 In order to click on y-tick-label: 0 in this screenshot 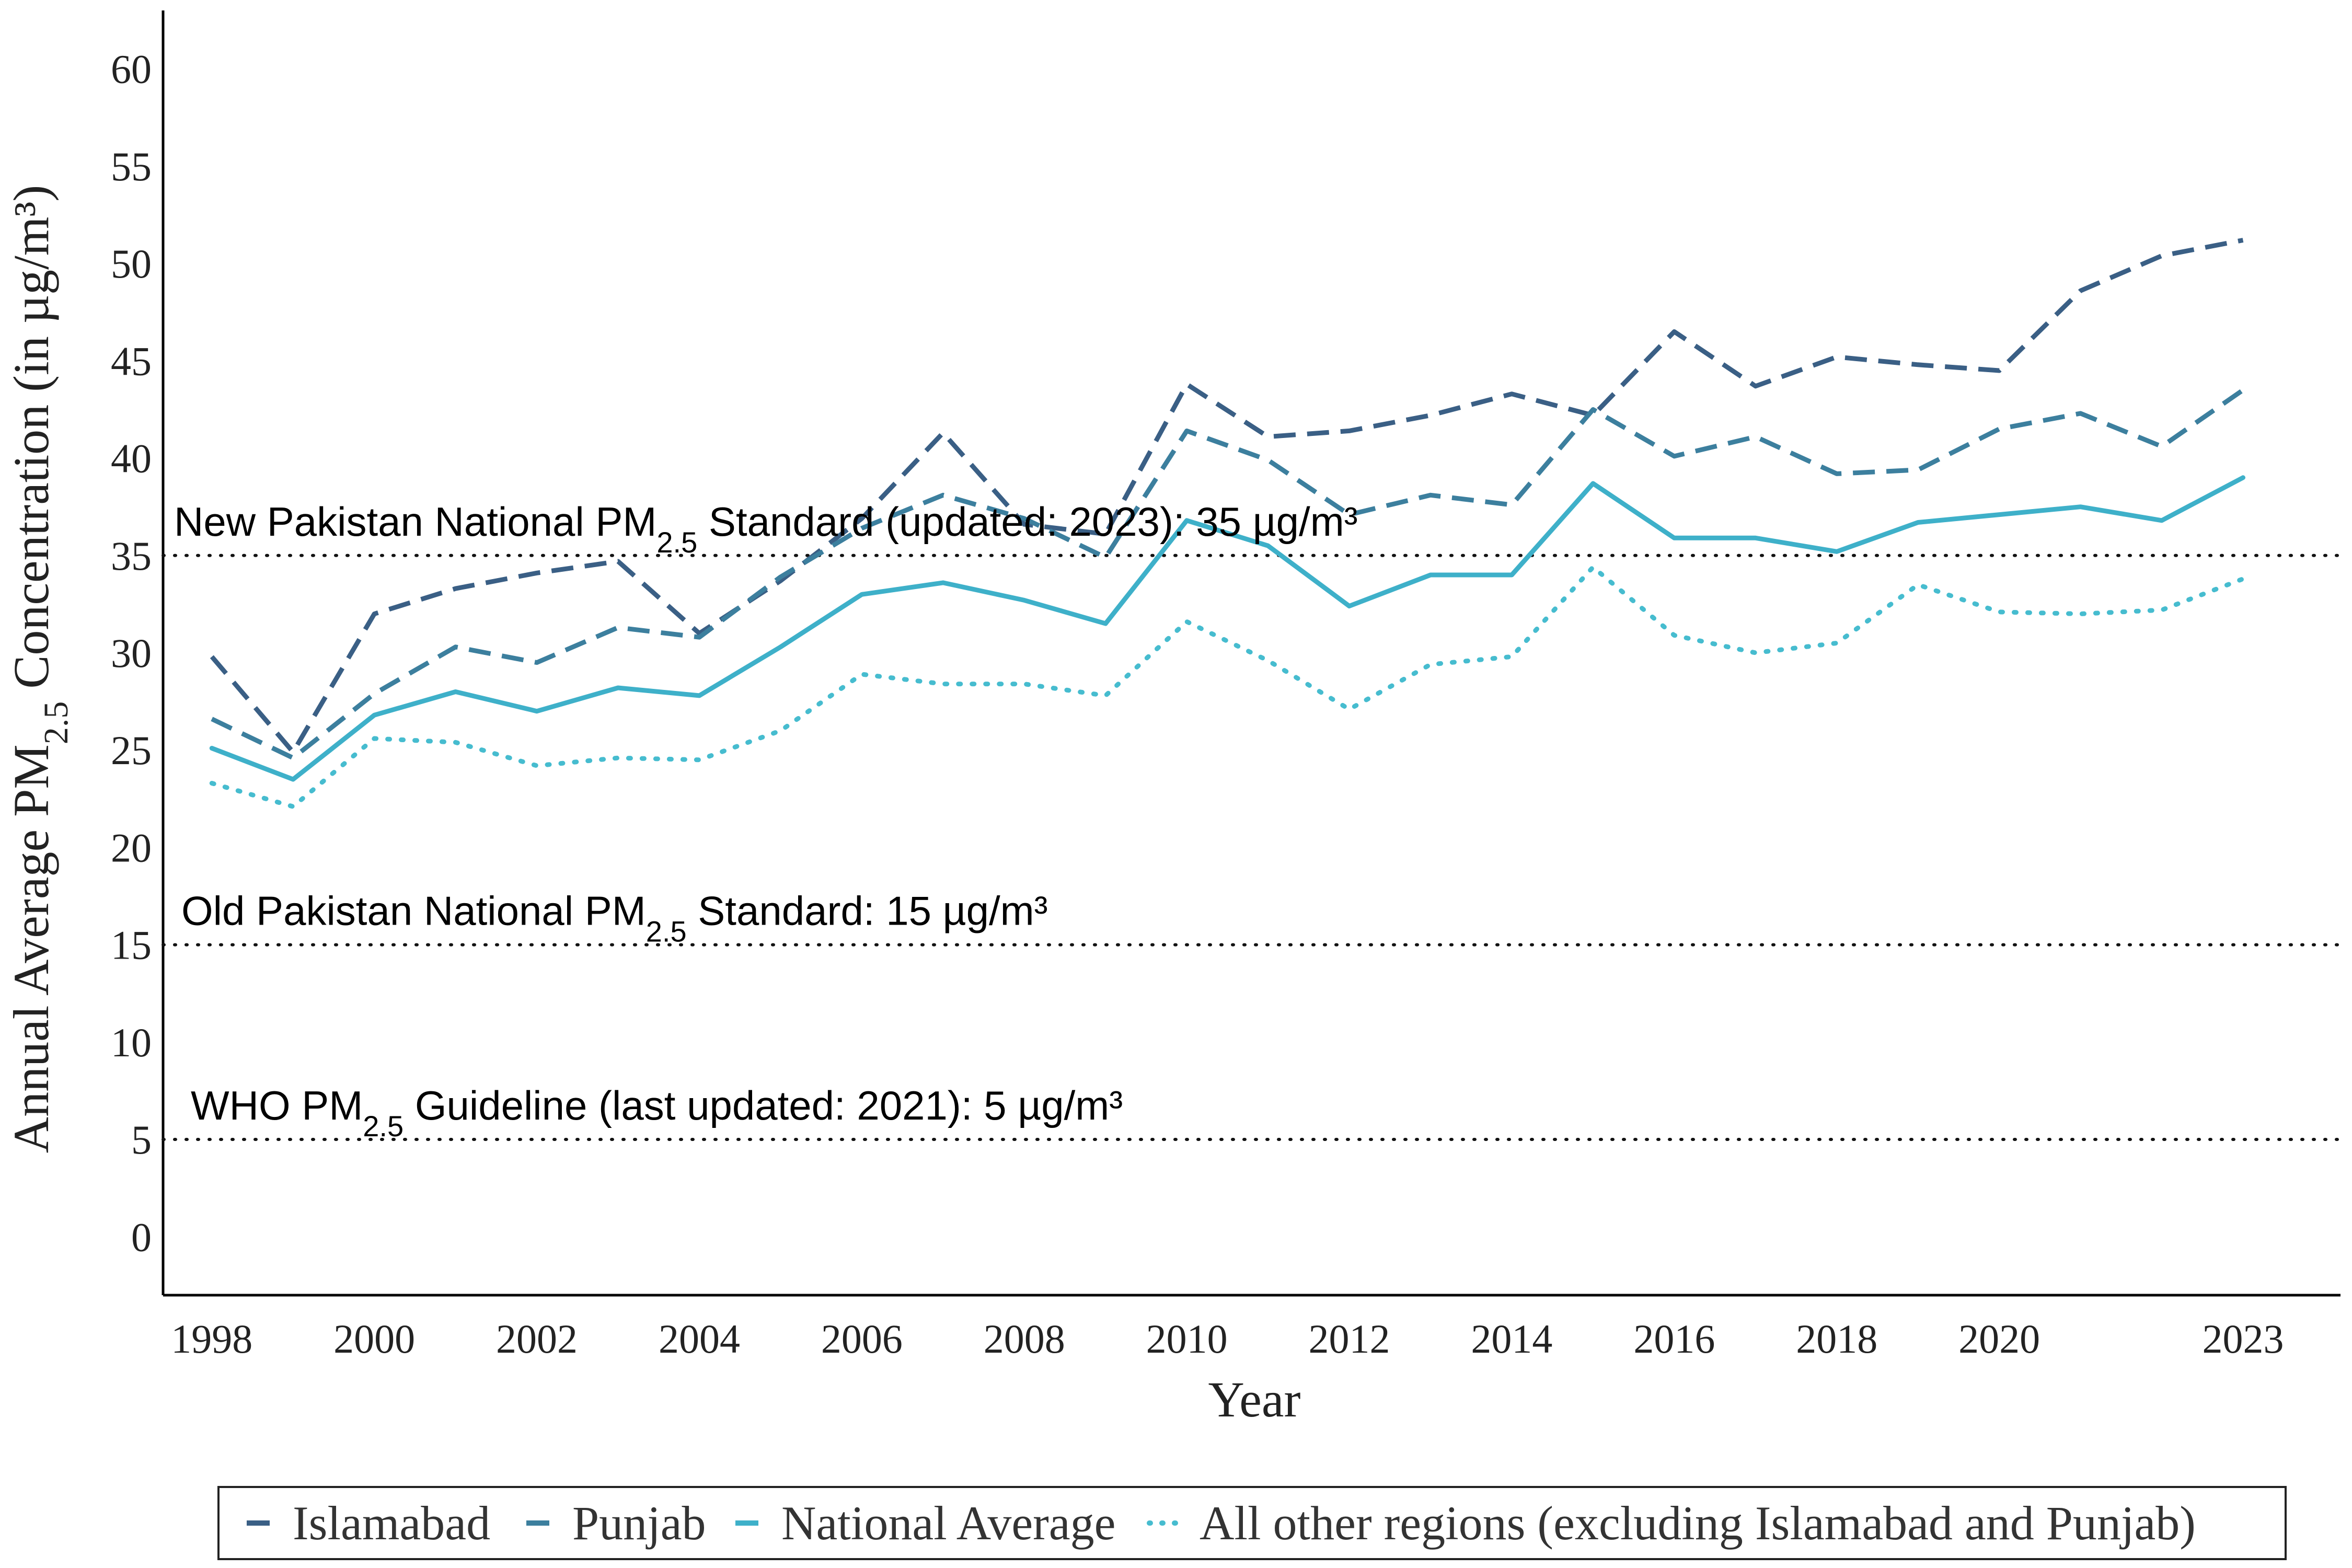, I will do `click(141, 1237)`.